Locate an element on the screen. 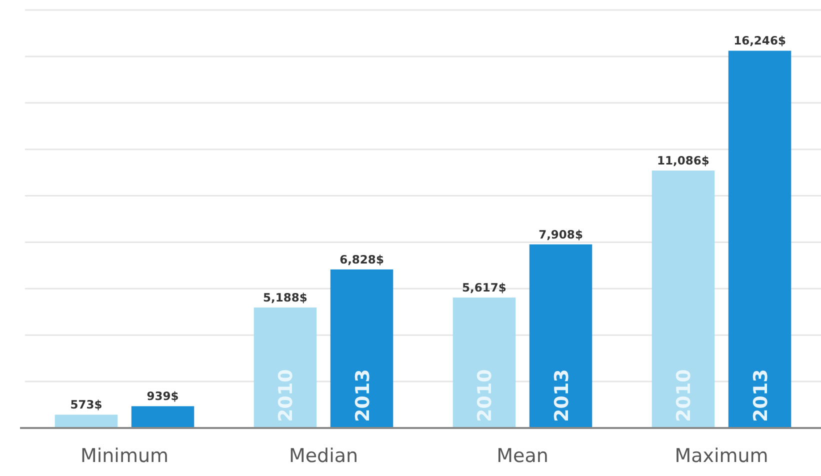 The width and height of the screenshot is (821, 476). data-label: 16,246$ is located at coordinates (760, 41).